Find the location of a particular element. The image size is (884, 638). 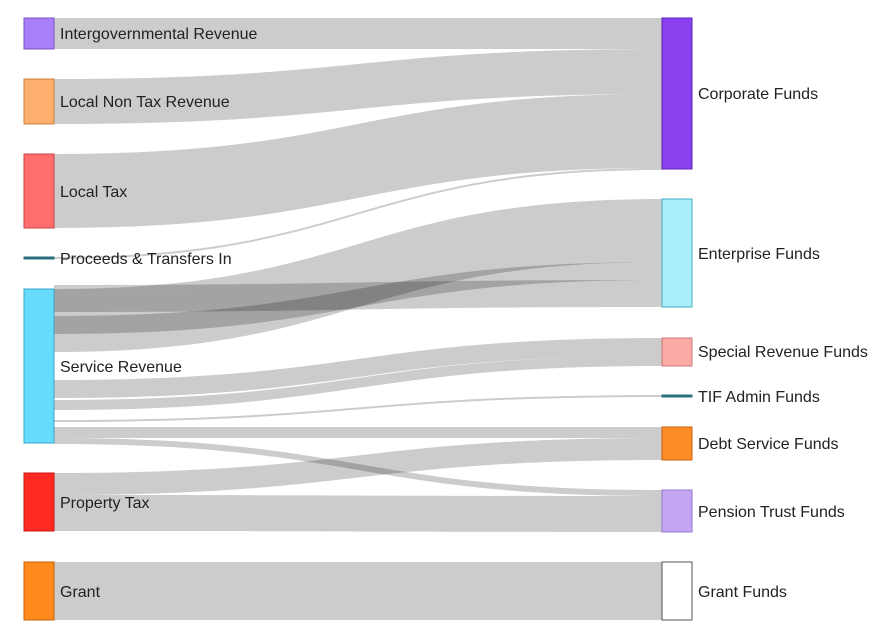

node-label: Service Revenue is located at coordinates (121, 367).